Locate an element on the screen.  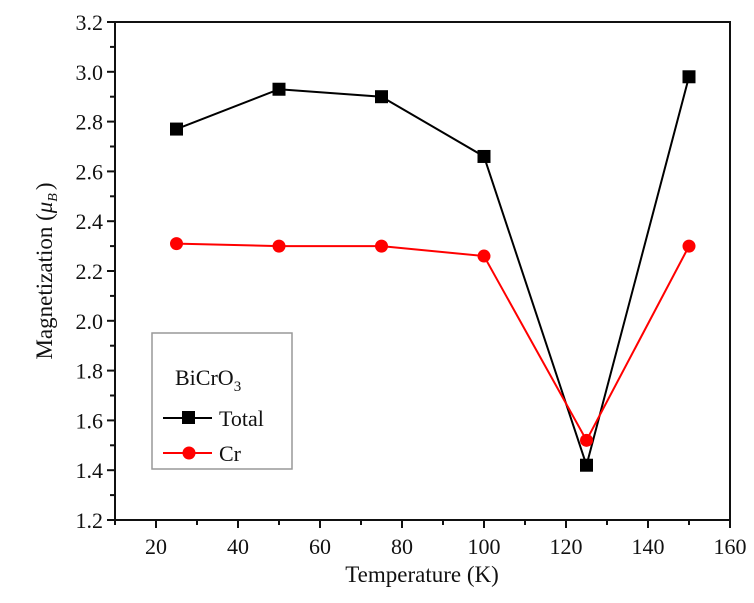
y-tick-label: 3.2 is located at coordinates (90, 22).